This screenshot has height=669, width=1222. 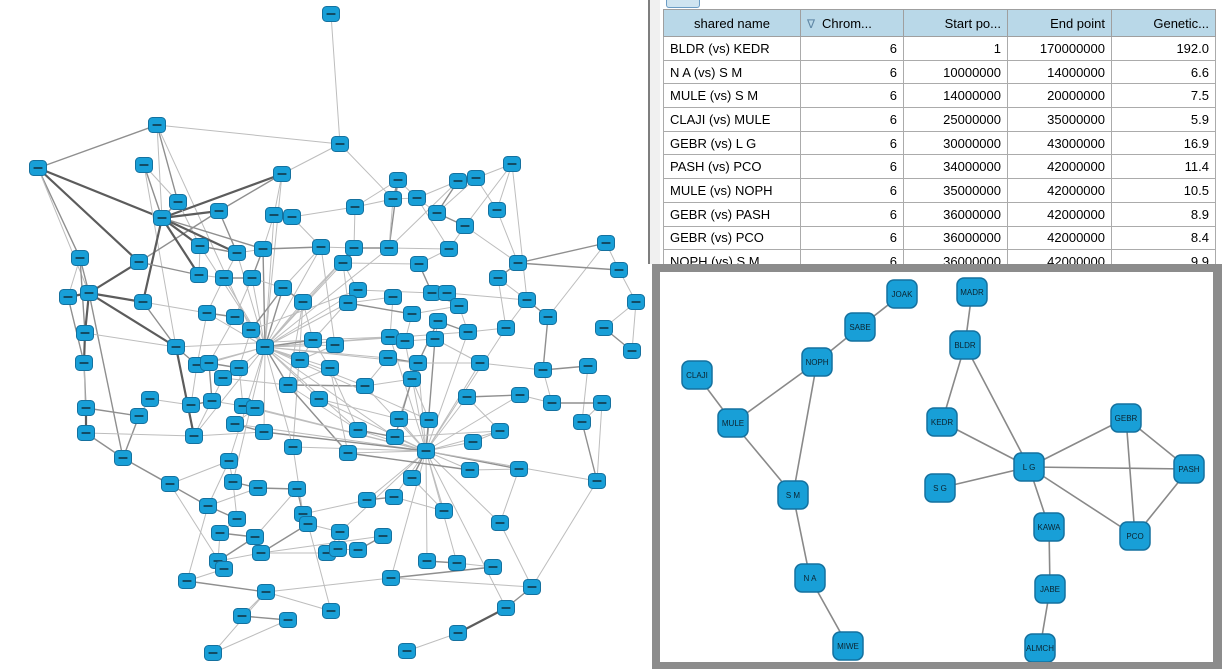 I want to click on table-row: CLAJI (vs) MULE 6 25000000 35000000 5.9, so click(x=939, y=119).